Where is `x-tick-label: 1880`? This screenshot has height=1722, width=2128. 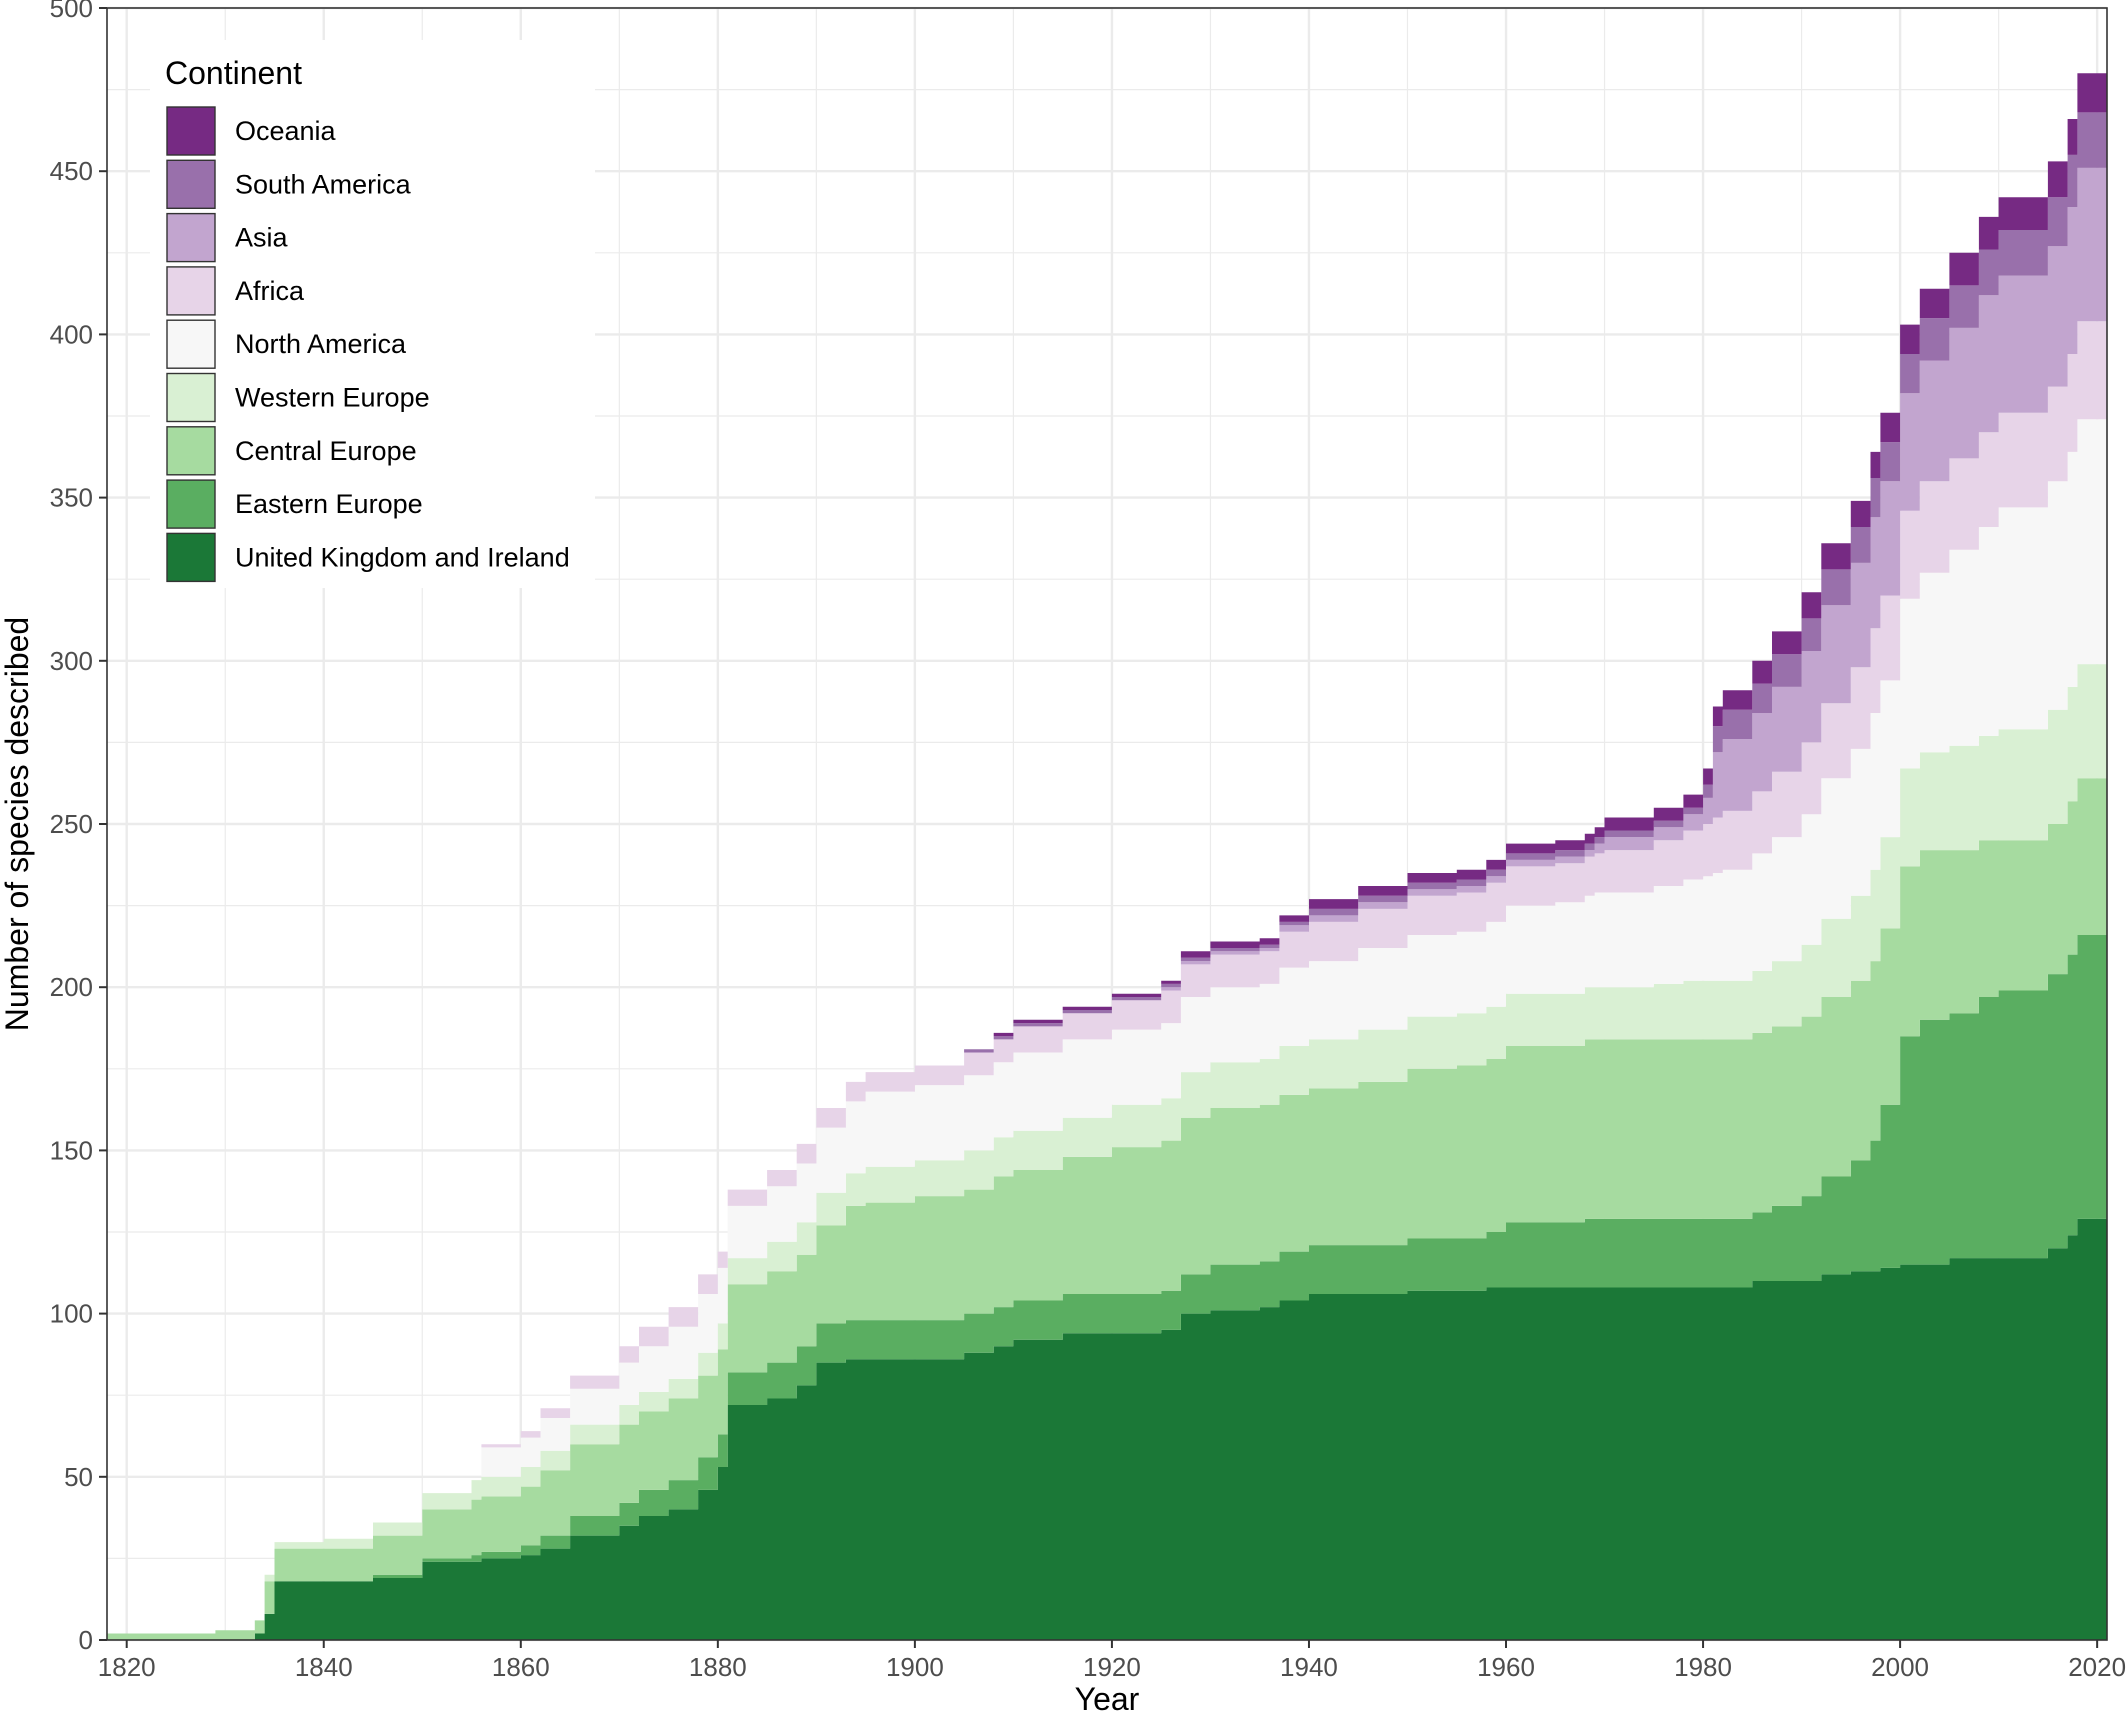
x-tick-label: 1880 is located at coordinates (718, 1667).